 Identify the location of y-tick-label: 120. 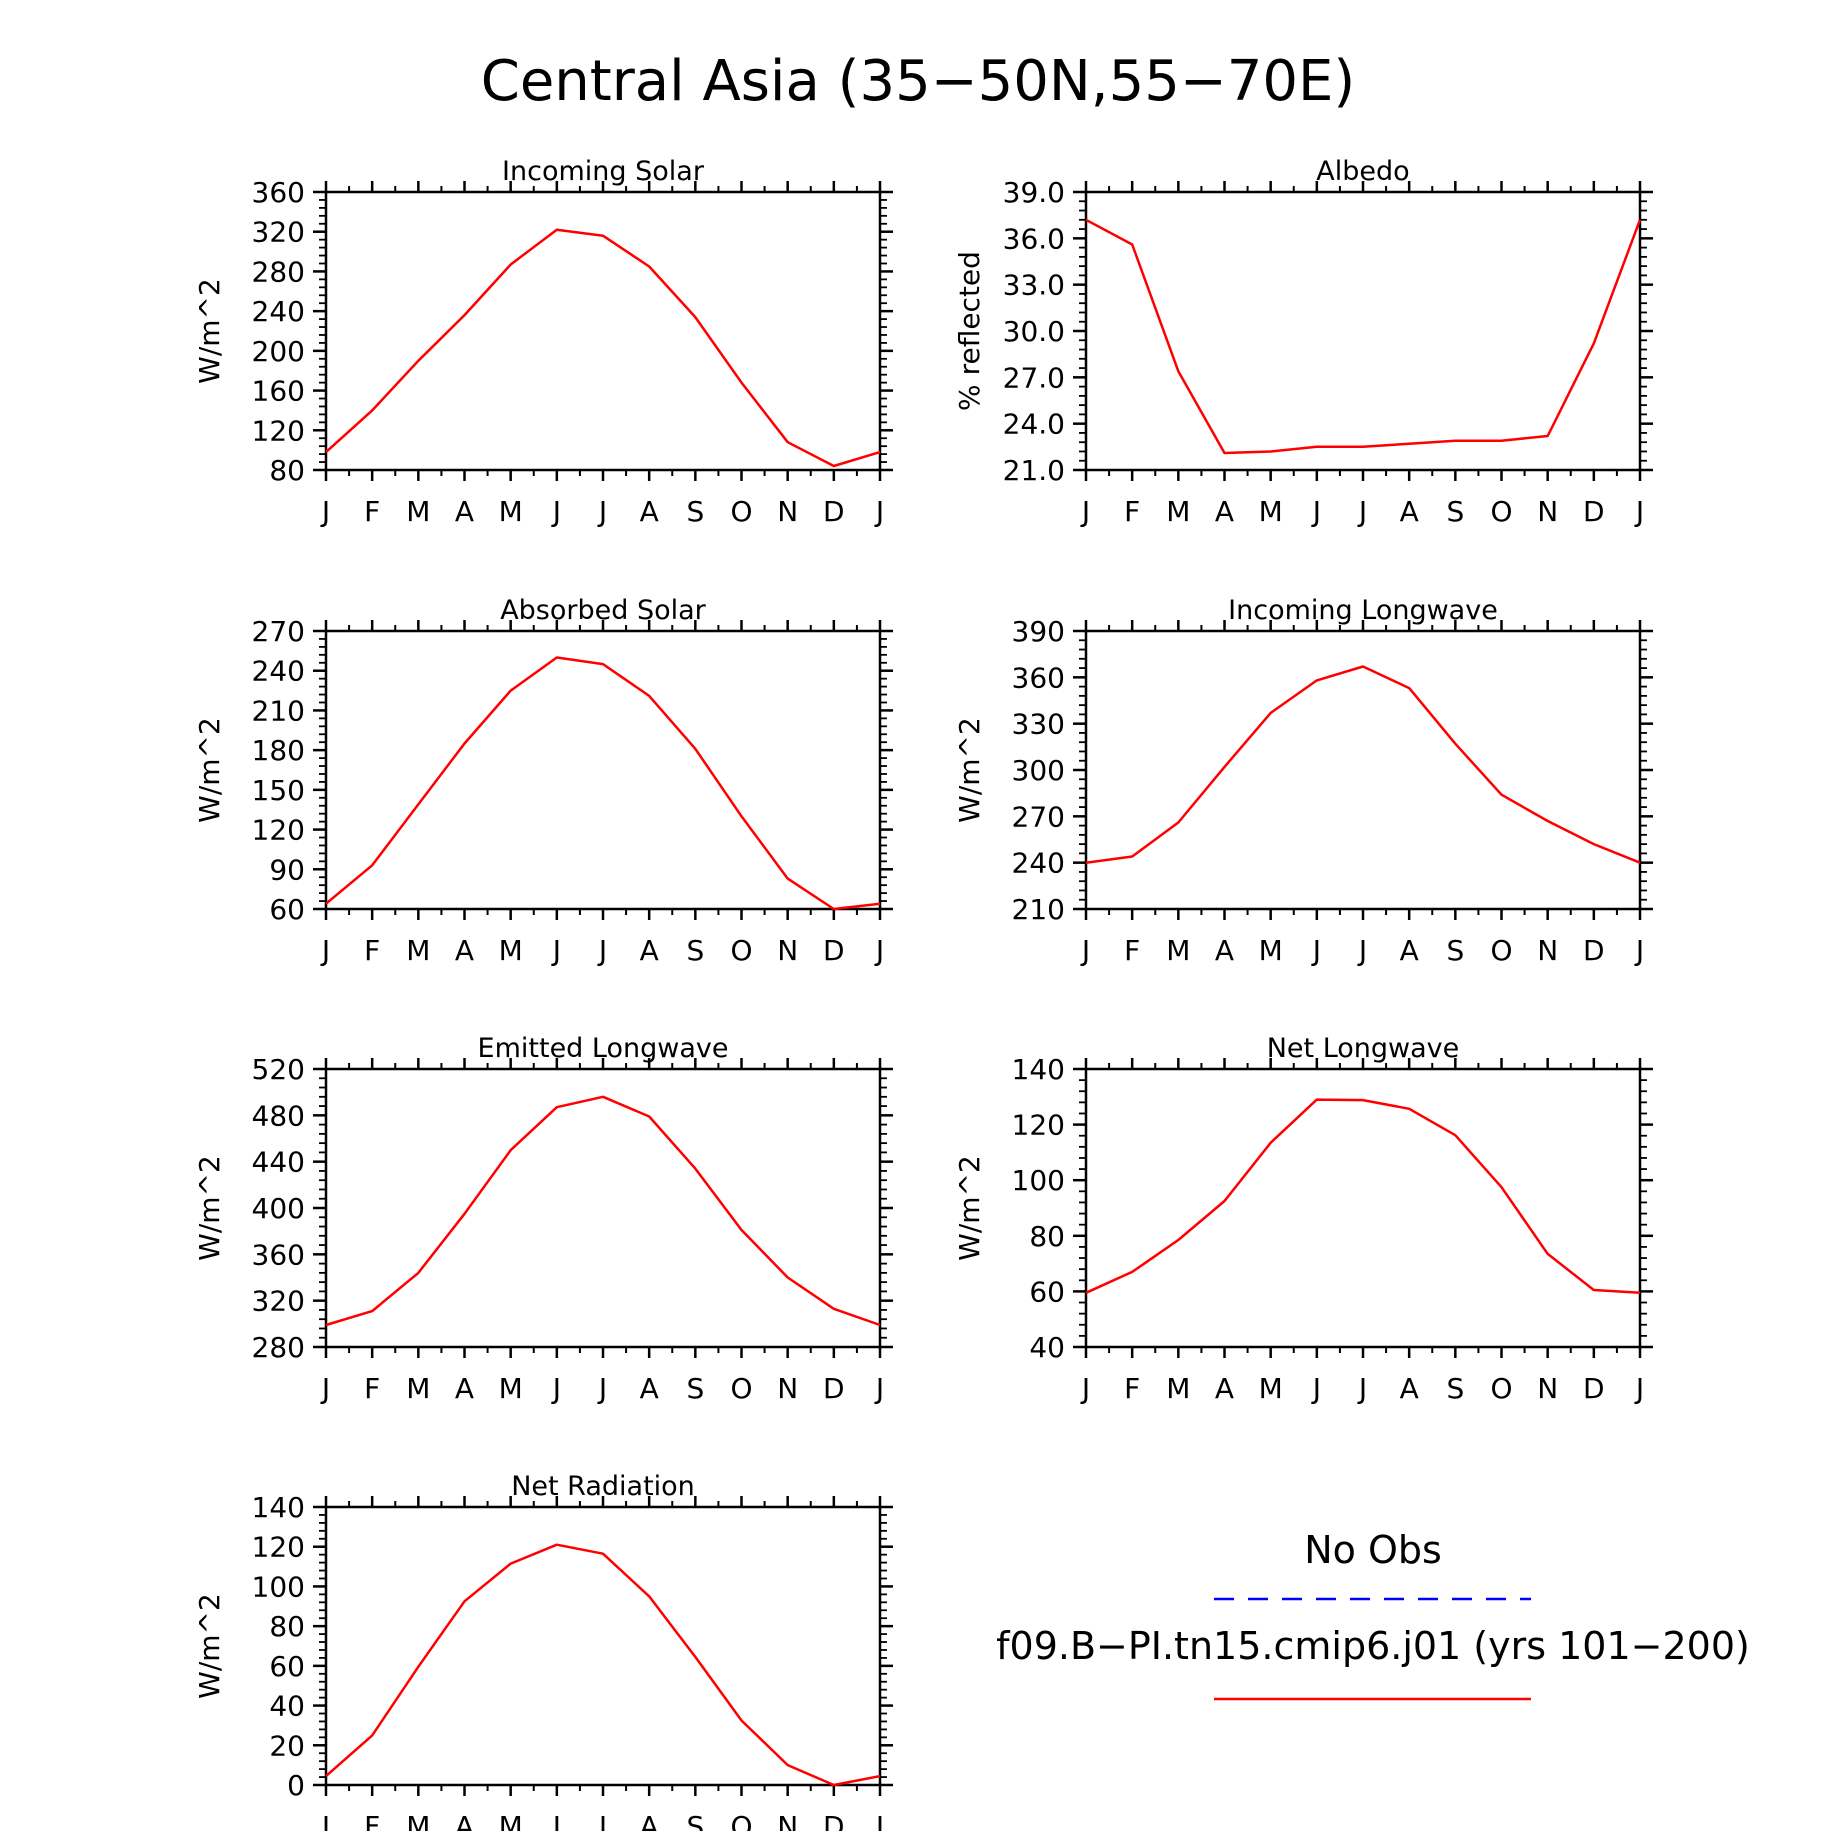
(278, 430).